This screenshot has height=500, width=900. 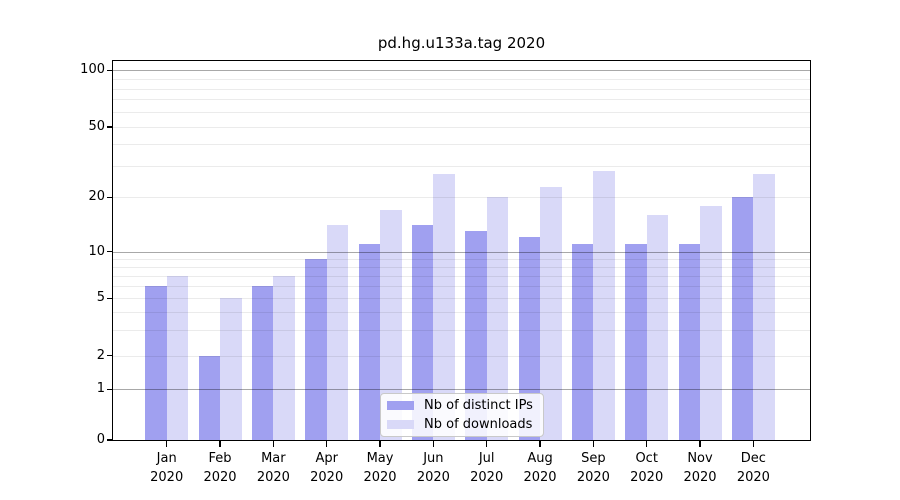 I want to click on bar-ips-sep, so click(x=582, y=342).